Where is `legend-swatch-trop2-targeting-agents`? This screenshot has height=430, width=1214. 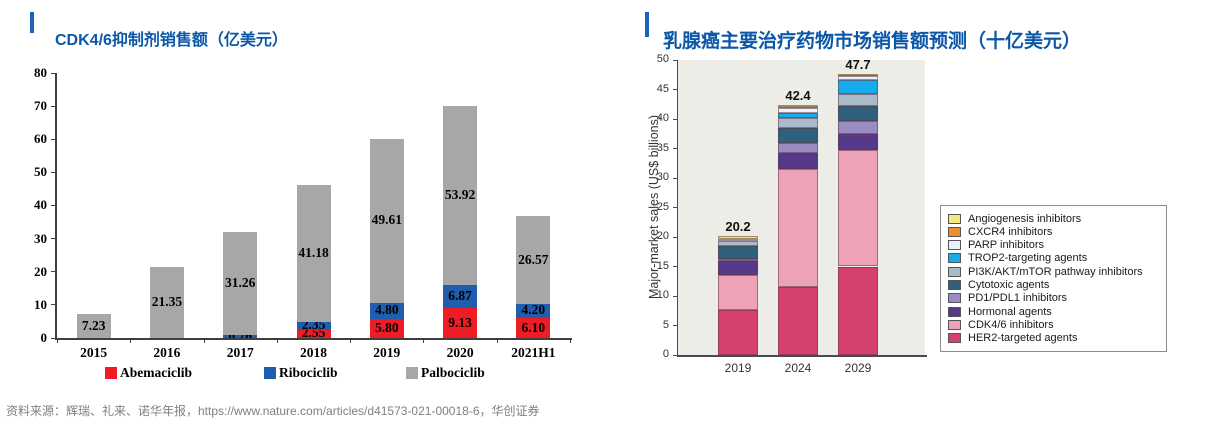
legend-swatch-trop2-targeting-agents is located at coordinates (954, 258).